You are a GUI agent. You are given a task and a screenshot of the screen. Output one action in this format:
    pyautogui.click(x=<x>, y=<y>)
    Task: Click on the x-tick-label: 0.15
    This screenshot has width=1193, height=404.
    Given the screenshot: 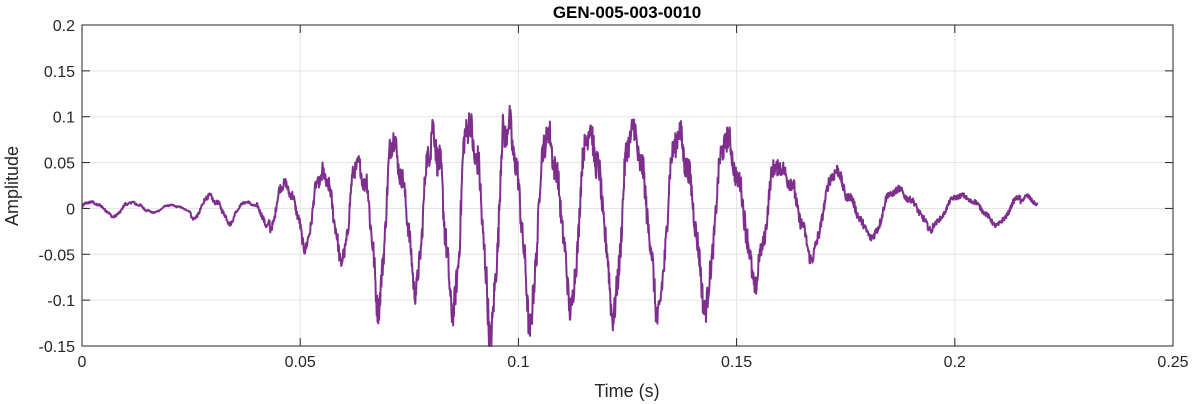 What is the action you would take?
    pyautogui.click(x=736, y=362)
    